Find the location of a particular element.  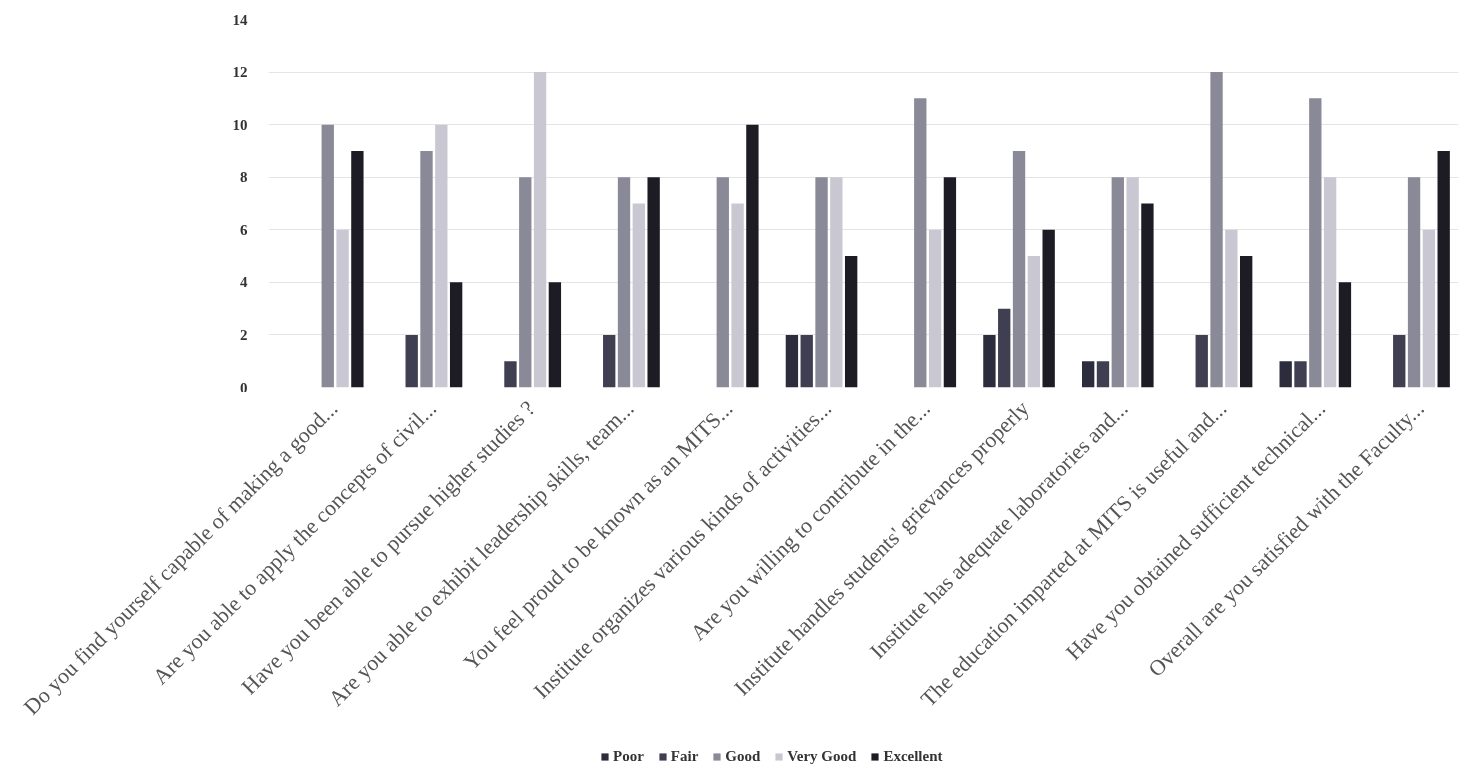

y-tick-label: 8 is located at coordinates (244, 177).